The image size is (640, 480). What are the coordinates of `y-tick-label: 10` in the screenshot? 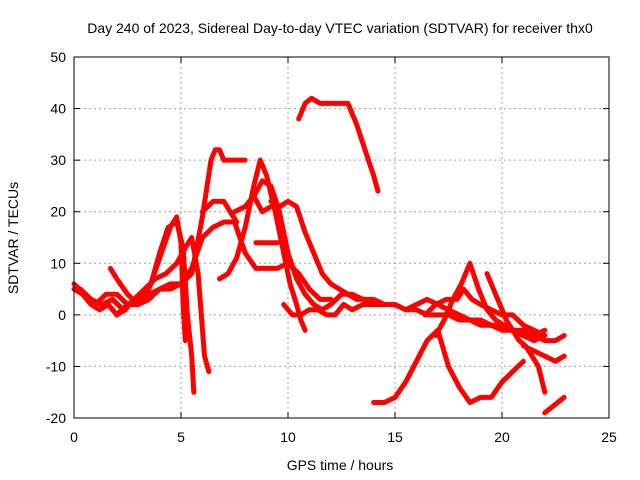 It's located at (58, 263).